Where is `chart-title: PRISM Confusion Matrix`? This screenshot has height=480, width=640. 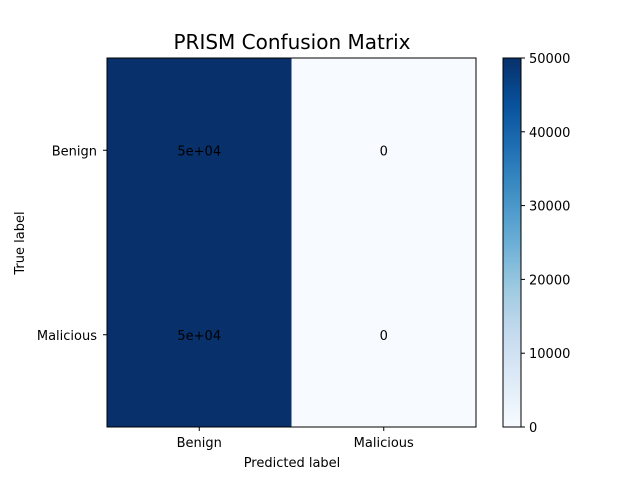 chart-title: PRISM Confusion Matrix is located at coordinates (292, 42).